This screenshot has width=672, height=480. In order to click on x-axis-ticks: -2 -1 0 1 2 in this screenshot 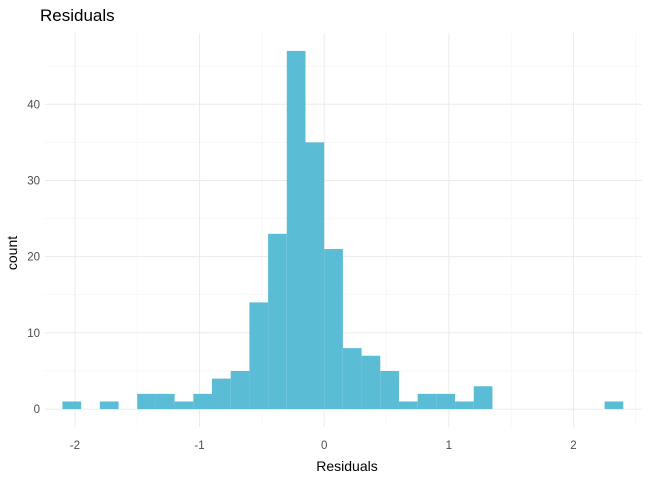, I will do `click(323, 446)`.